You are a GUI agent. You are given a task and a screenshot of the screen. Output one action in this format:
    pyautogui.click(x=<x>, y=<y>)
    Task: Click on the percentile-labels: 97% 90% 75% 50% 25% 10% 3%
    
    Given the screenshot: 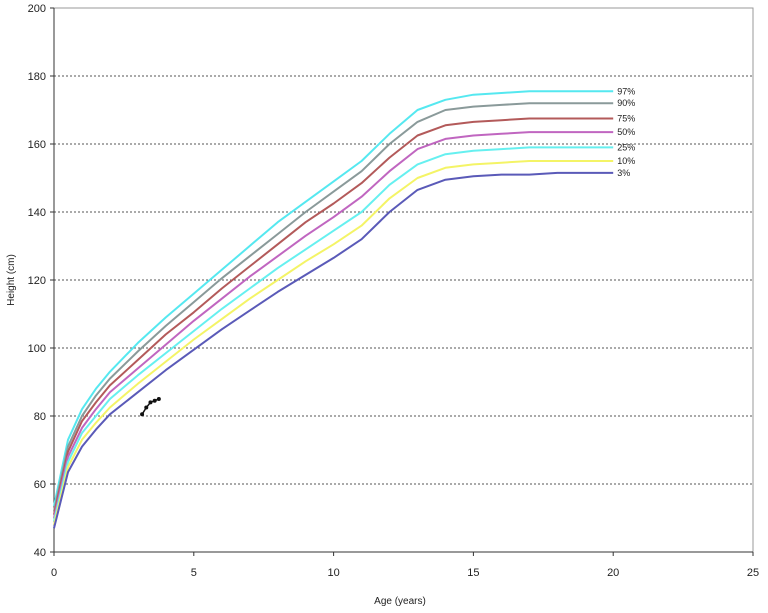 What is the action you would take?
    pyautogui.click(x=626, y=132)
    